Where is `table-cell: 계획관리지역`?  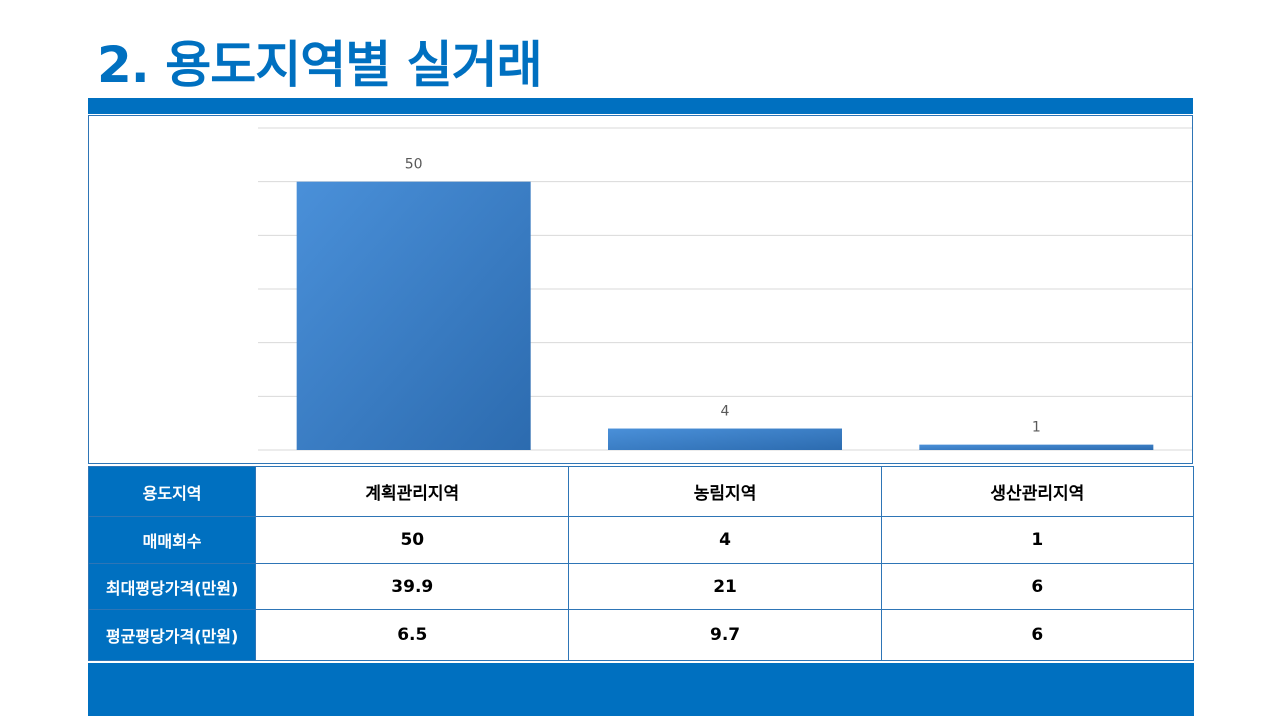
table-cell: 계획관리지역 is located at coordinates (412, 491).